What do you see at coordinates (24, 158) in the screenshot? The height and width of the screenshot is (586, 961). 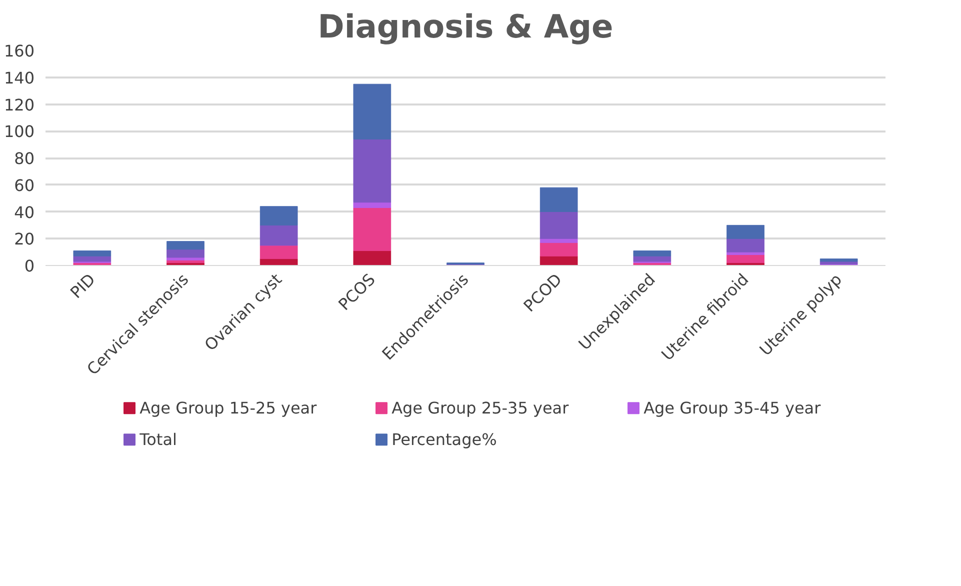 I see `y-tick-label: 80` at bounding box center [24, 158].